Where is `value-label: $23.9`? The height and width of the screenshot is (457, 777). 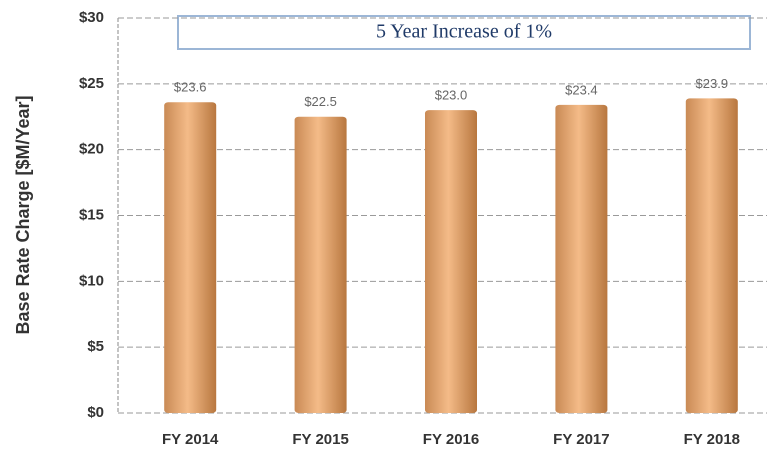
value-label: $23.9 is located at coordinates (712, 83).